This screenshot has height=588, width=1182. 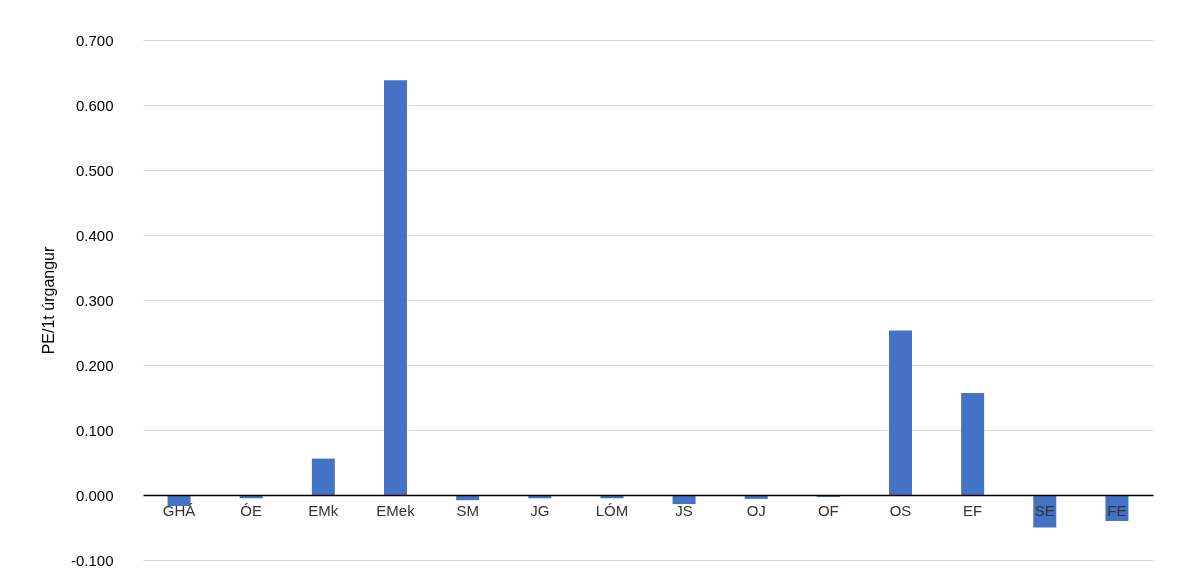 I want to click on x-tick-label: OJ, so click(x=756, y=510).